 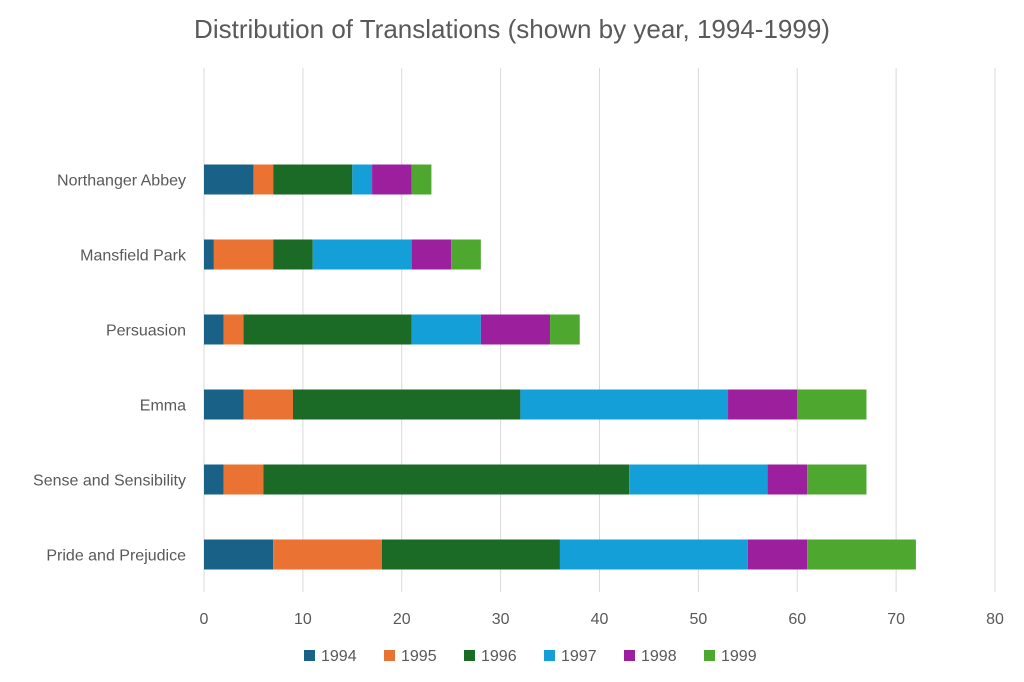 I want to click on category-label: Sense and Sensibility, so click(x=109, y=481).